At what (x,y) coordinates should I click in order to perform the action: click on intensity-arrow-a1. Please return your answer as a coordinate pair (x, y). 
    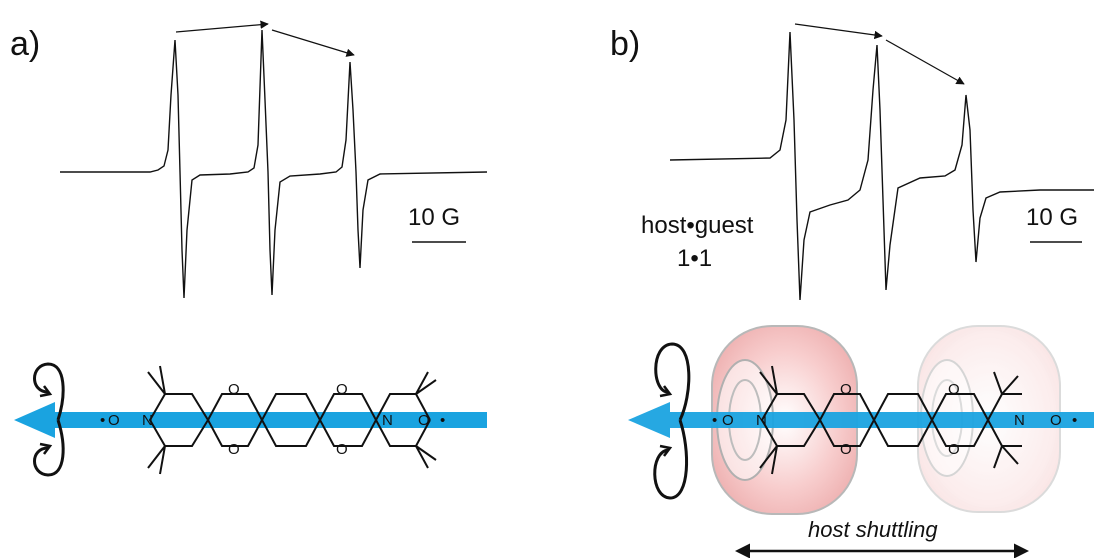
    Looking at the image, I should click on (222, 26).